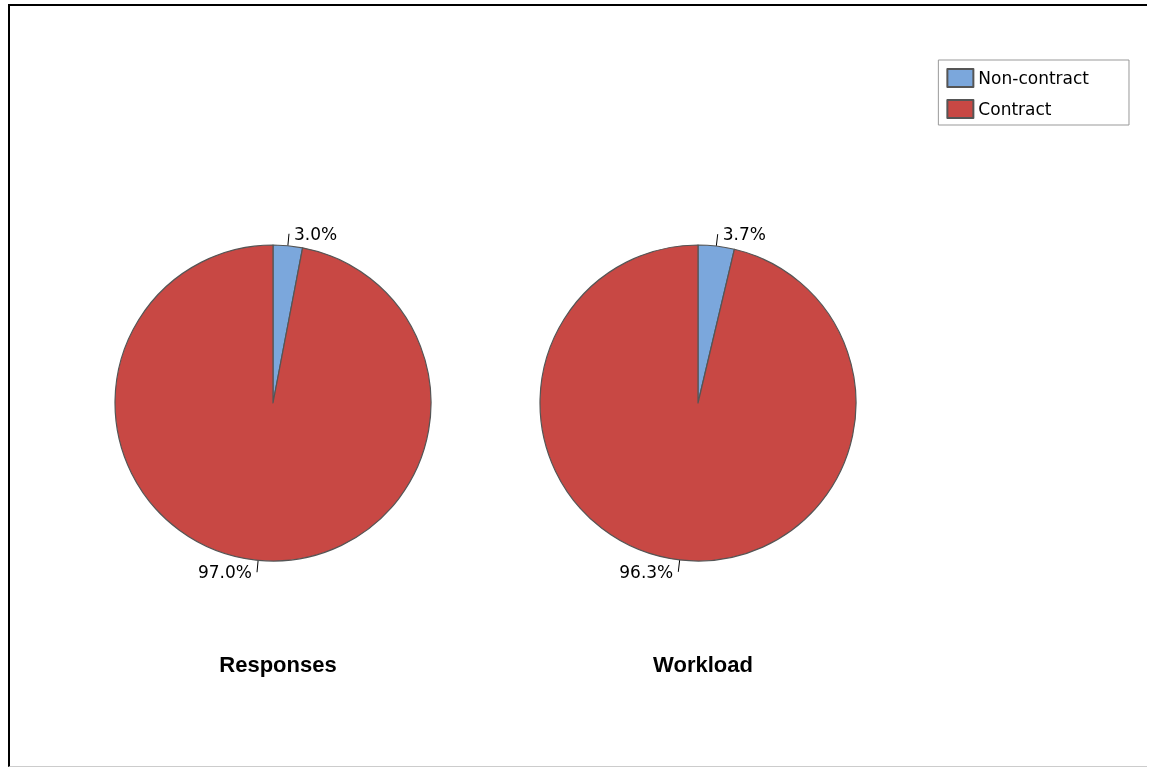 This screenshot has width=1149, height=771. I want to click on data-label: 96.3%, so click(646, 571).